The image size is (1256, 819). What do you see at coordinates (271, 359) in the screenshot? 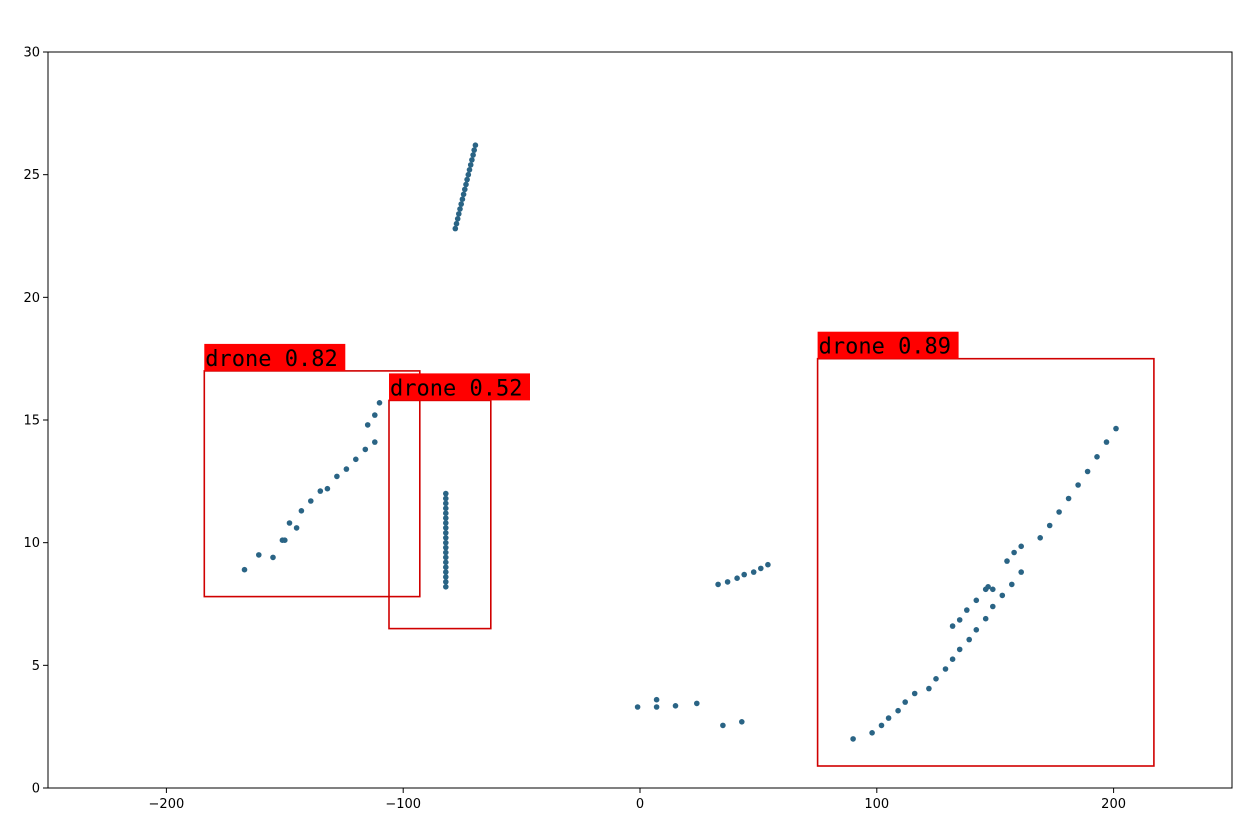
I see `detection-label: drone 0.82` at bounding box center [271, 359].